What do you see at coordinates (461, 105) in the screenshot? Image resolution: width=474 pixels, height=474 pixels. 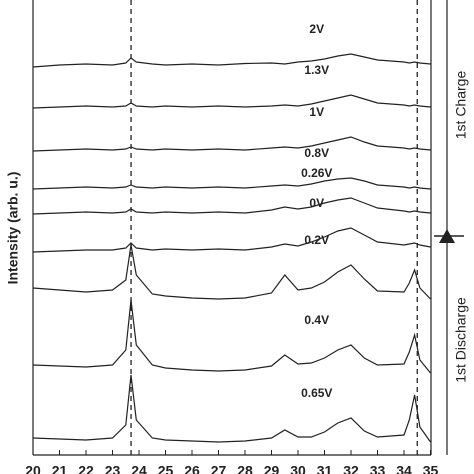 I see `side-label: 1st Charge` at bounding box center [461, 105].